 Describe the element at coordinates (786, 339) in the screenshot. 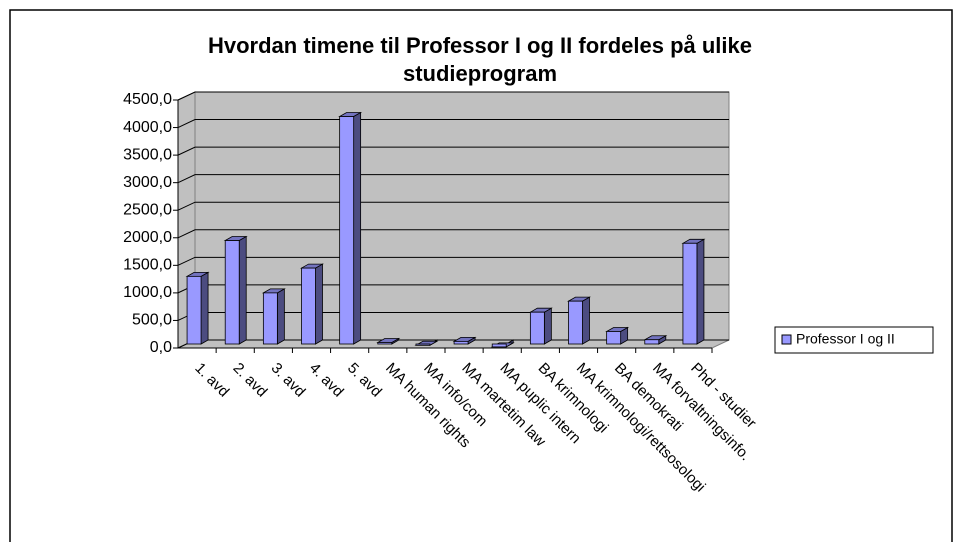

I see `legend-swatch` at that location.